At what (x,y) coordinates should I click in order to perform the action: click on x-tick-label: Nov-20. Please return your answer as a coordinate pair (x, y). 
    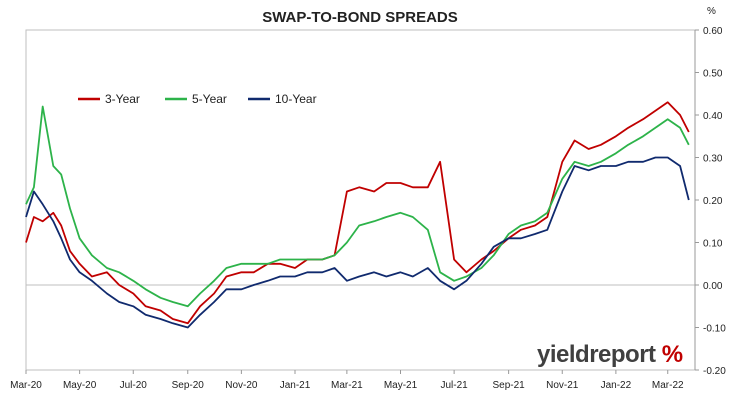
    Looking at the image, I should click on (241, 385).